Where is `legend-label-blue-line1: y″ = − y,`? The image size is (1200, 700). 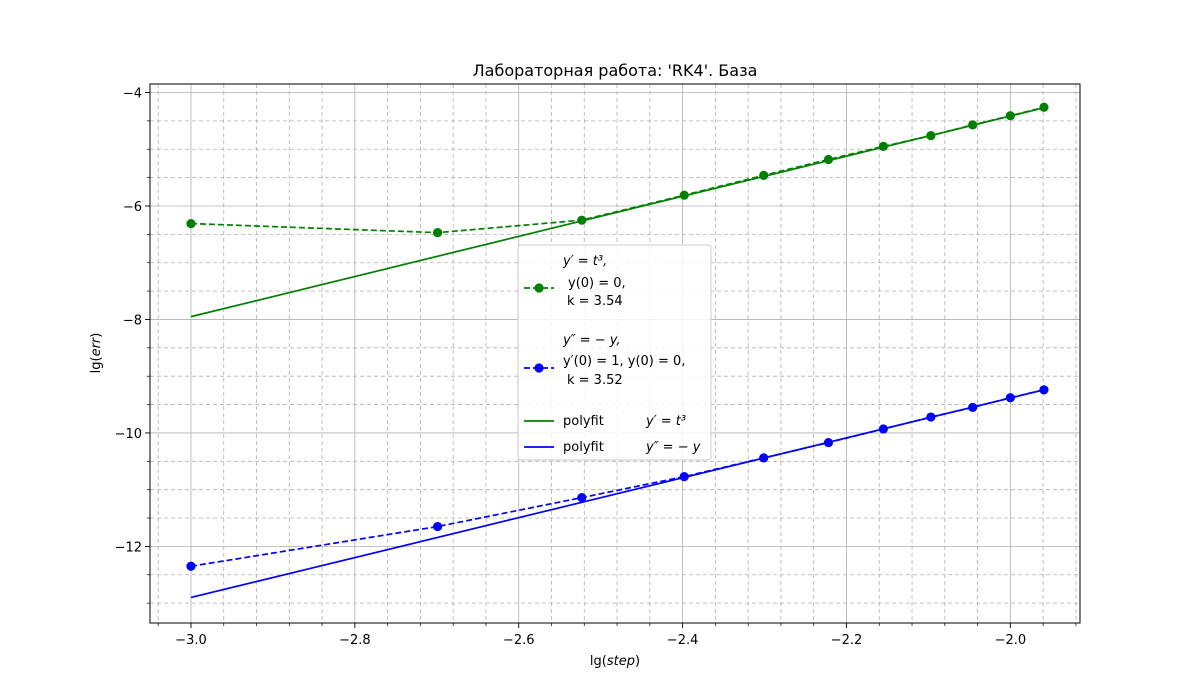 legend-label-blue-line1: y″ = − y, is located at coordinates (591, 340).